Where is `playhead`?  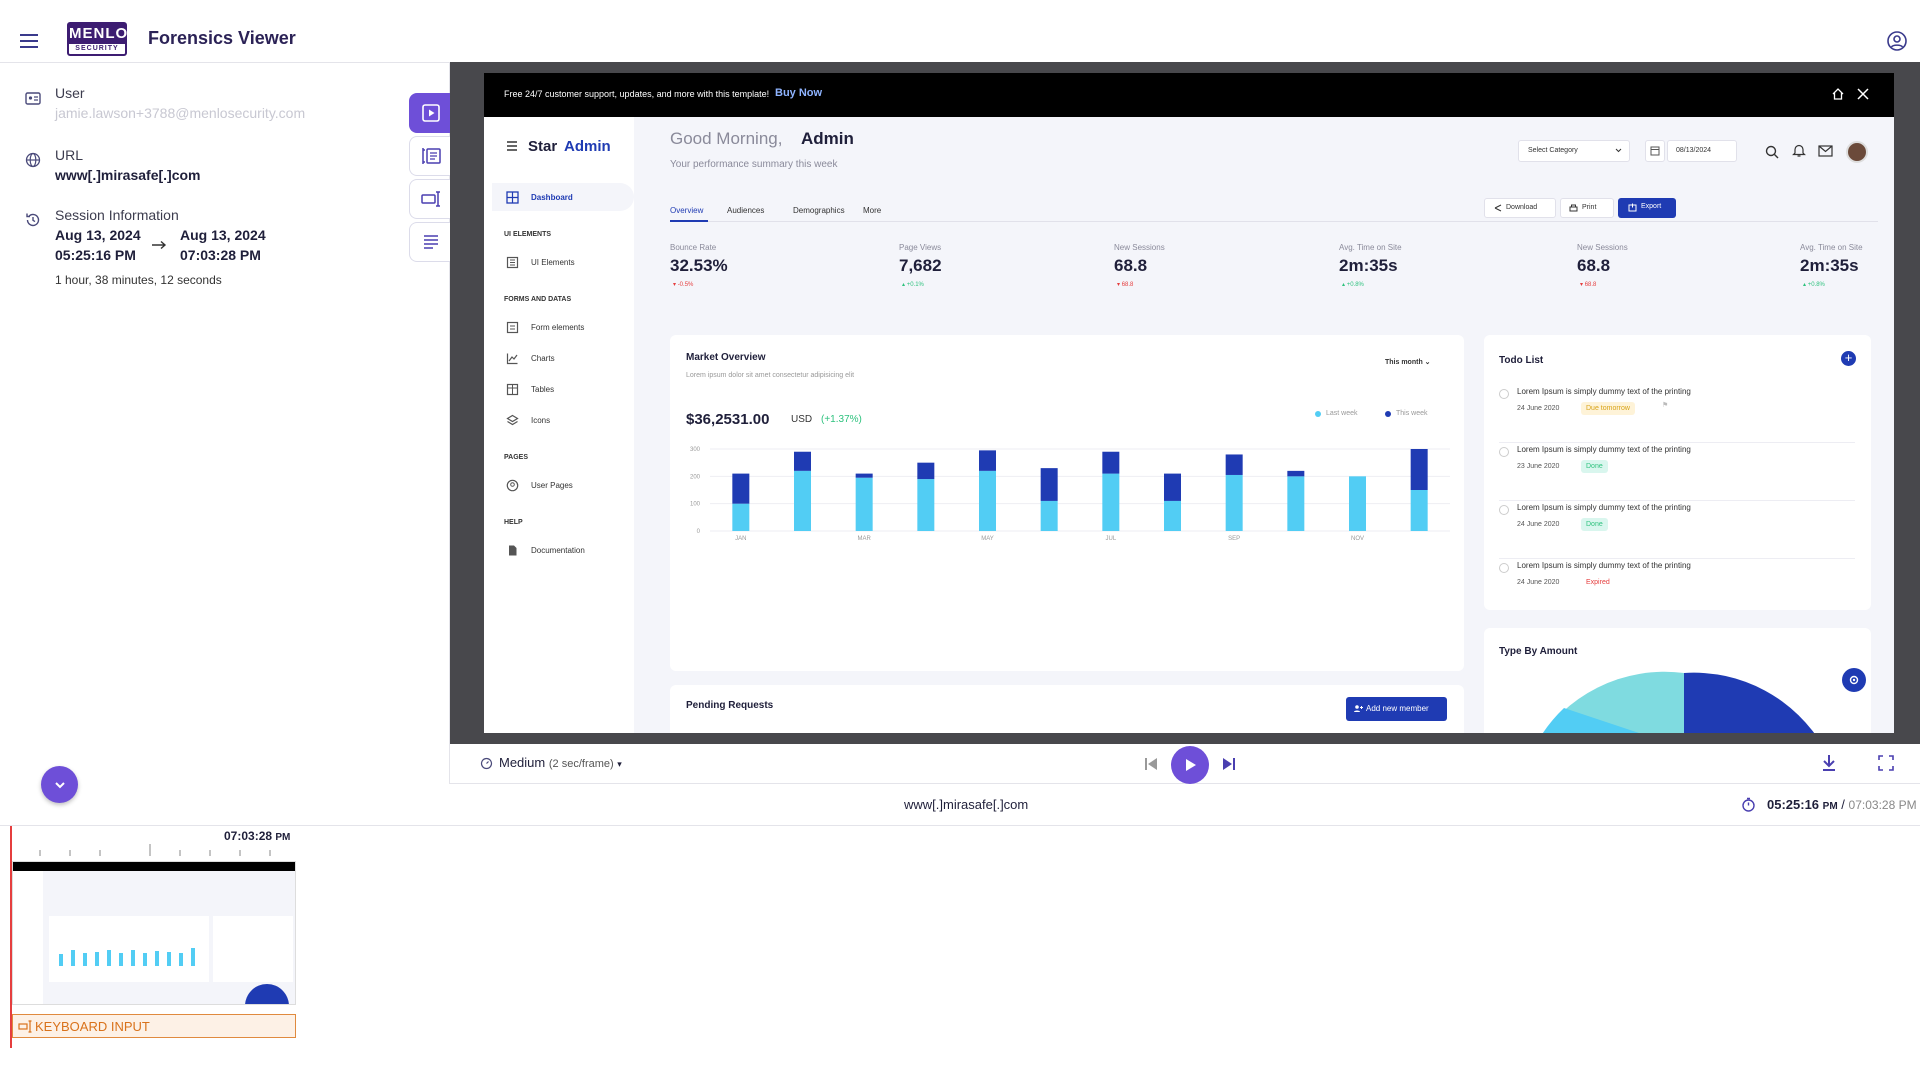
playhead is located at coordinates (11, 937).